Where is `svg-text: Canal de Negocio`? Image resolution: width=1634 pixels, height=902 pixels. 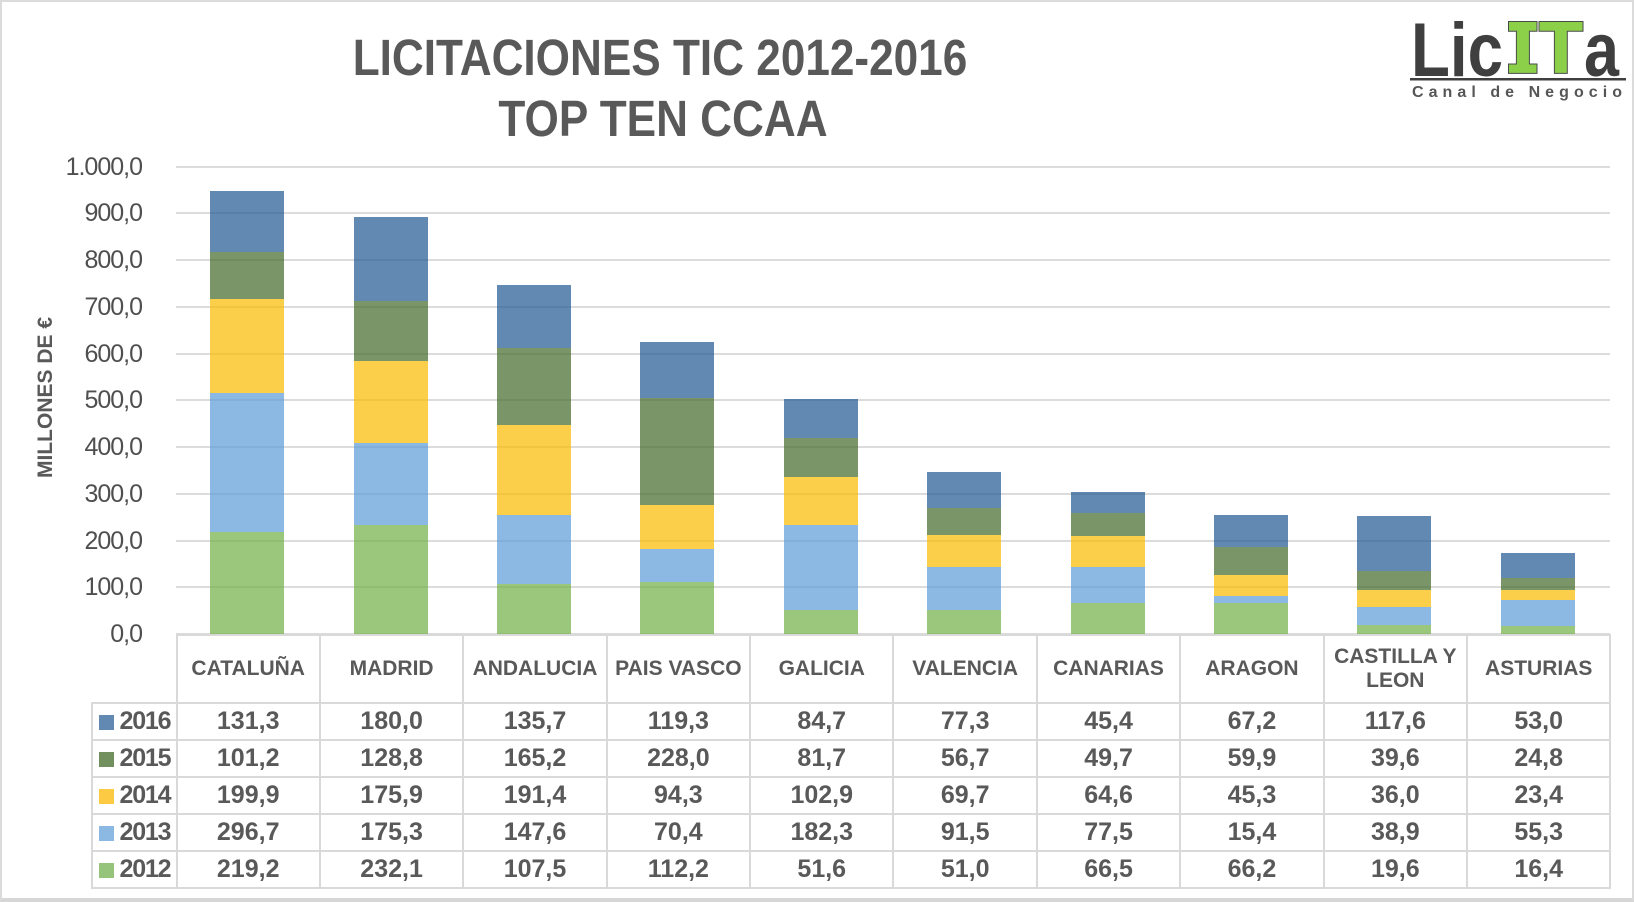 svg-text: Canal de Negocio is located at coordinates (1517, 92).